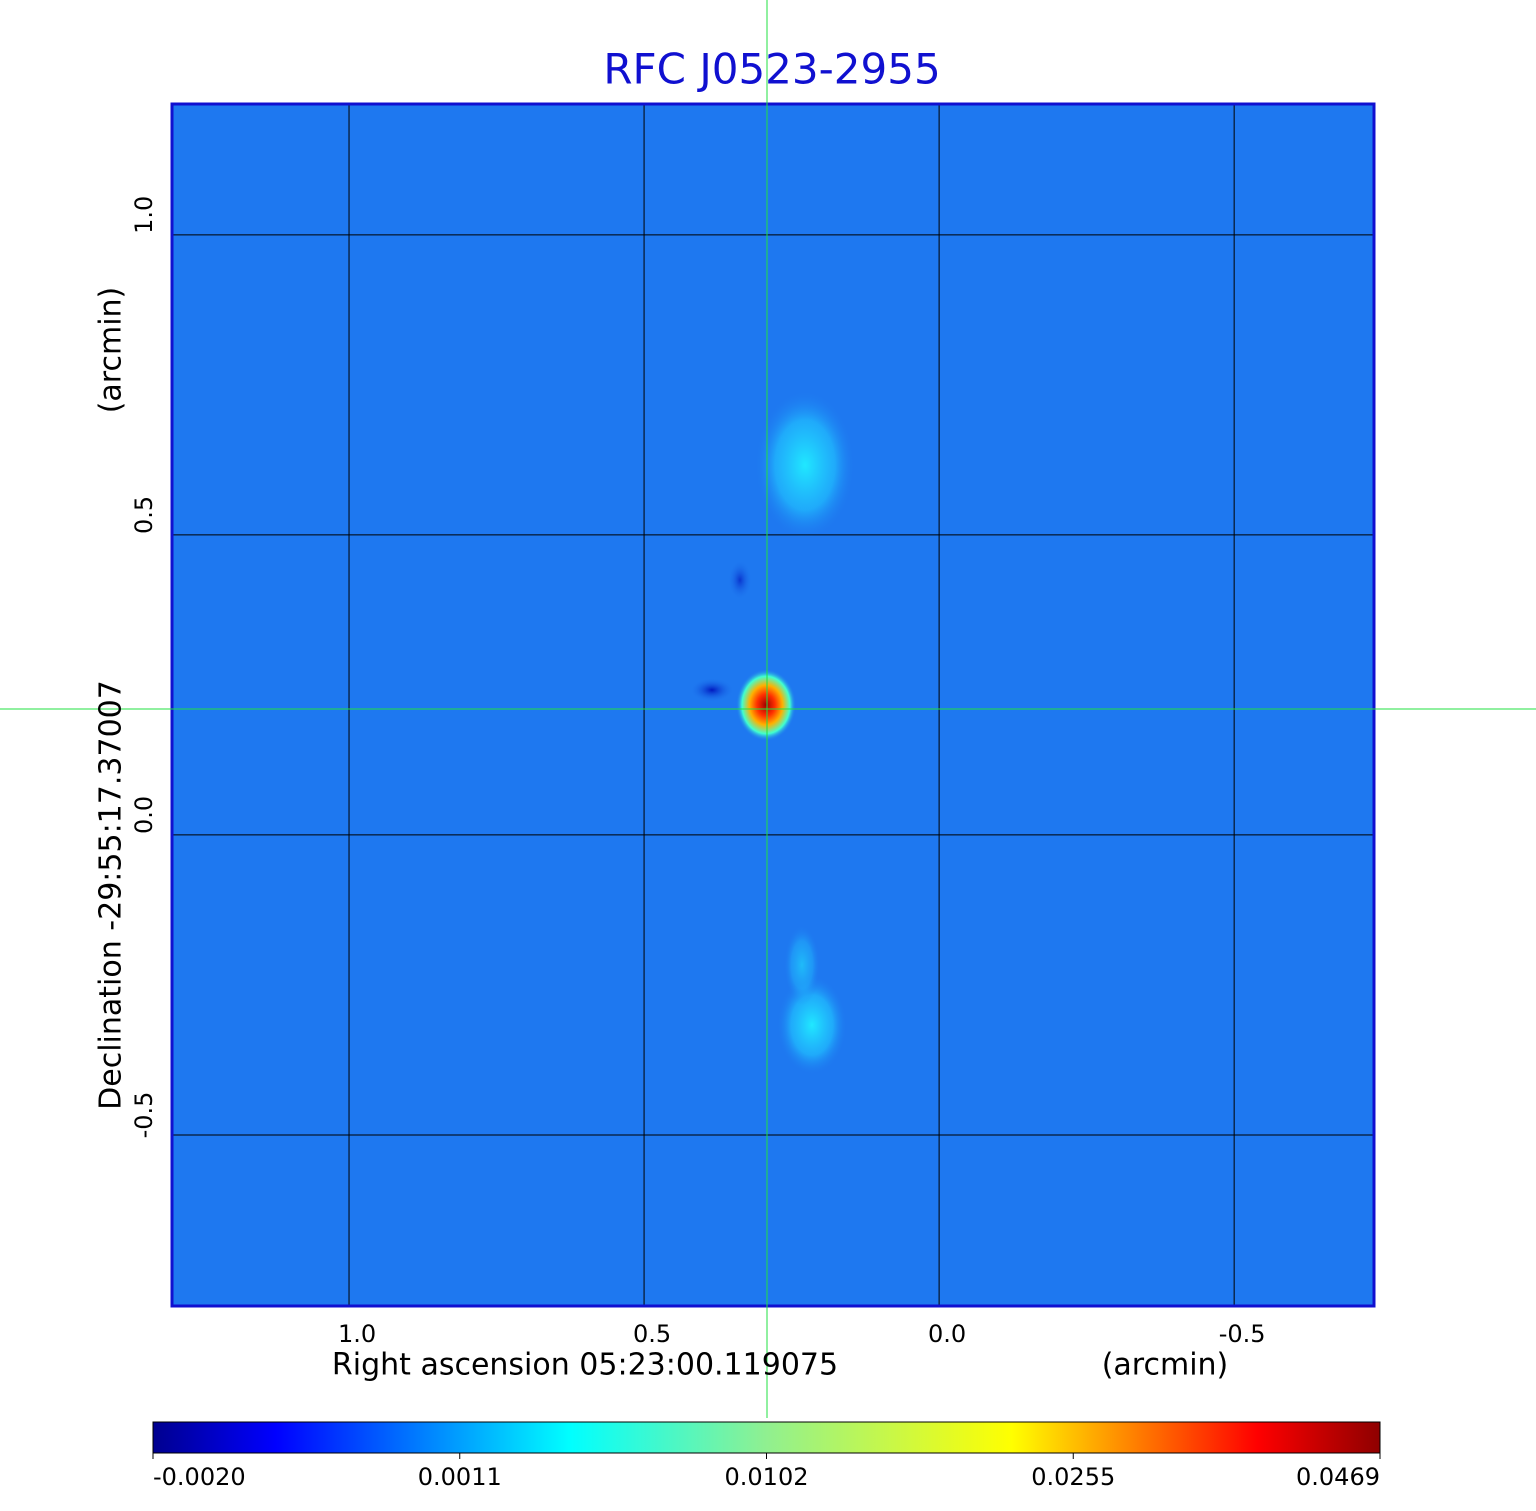  What do you see at coordinates (111, 350) in the screenshot?
I see `y-axis-unit: (arcmin)` at bounding box center [111, 350].